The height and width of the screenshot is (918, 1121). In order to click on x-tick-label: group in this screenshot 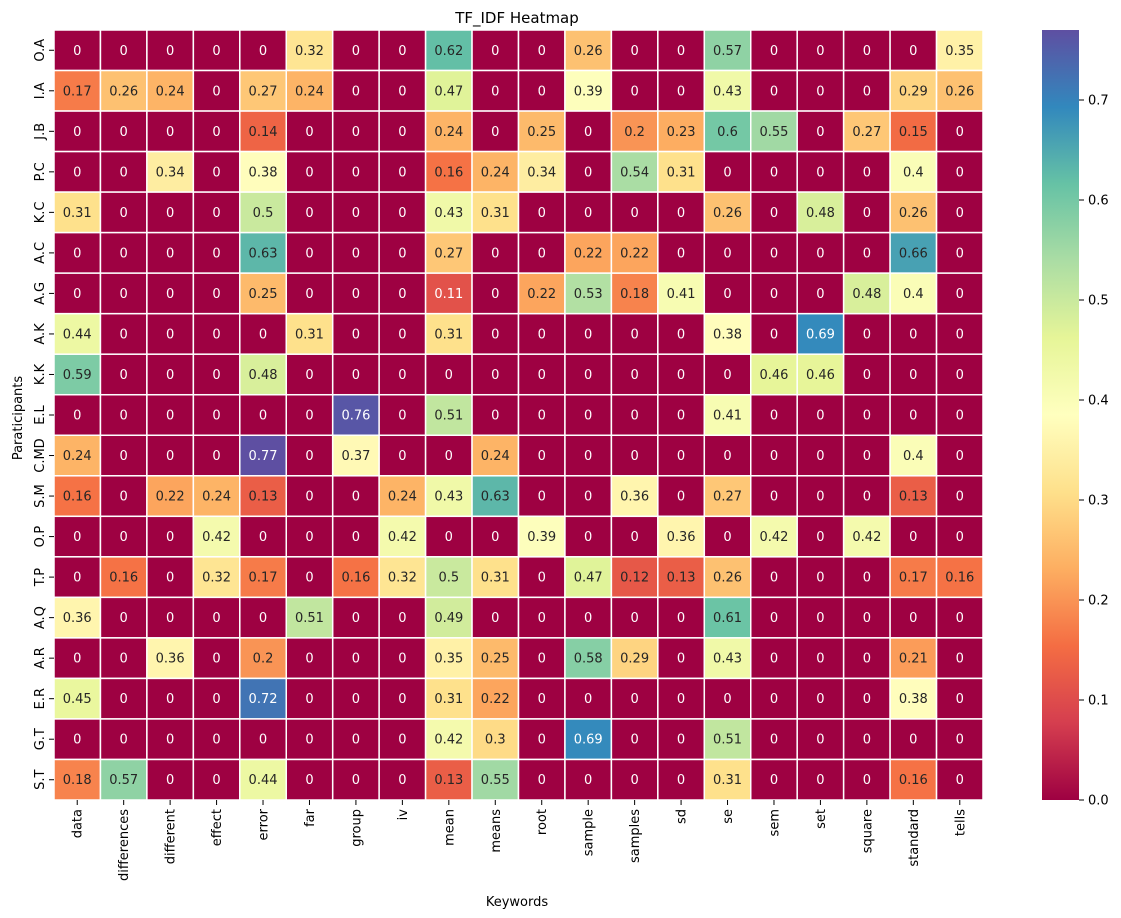, I will do `click(356, 828)`.